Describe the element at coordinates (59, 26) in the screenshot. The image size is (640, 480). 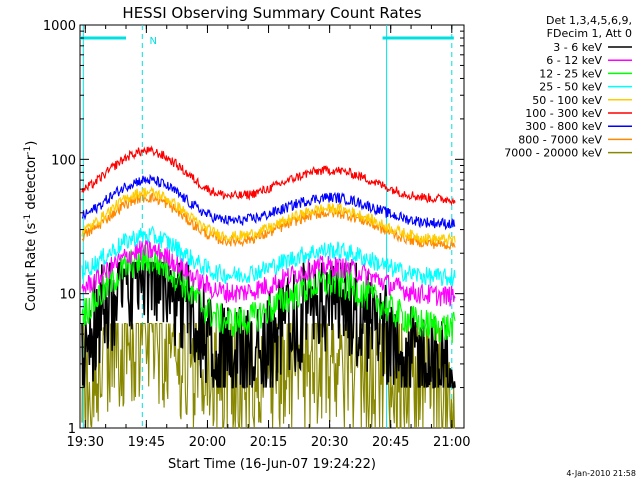
I see `y-tick-label: 1000` at that location.